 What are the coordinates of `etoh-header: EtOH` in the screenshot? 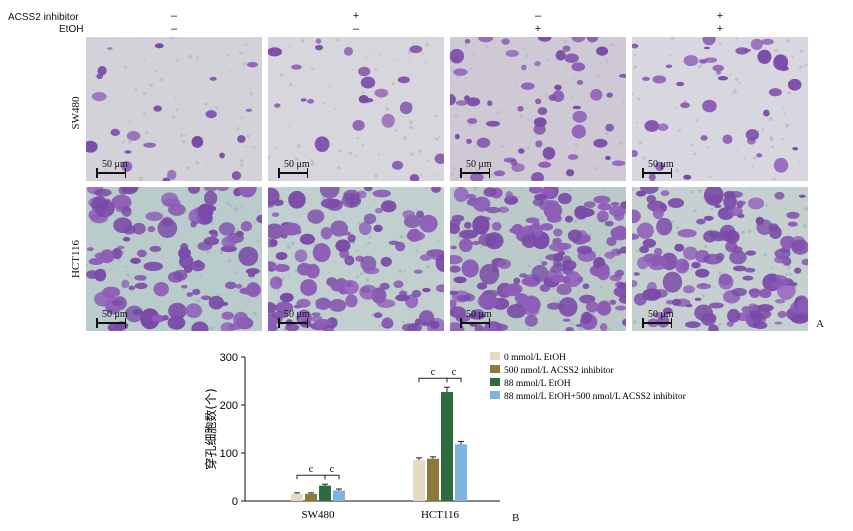 It's located at (71, 29).